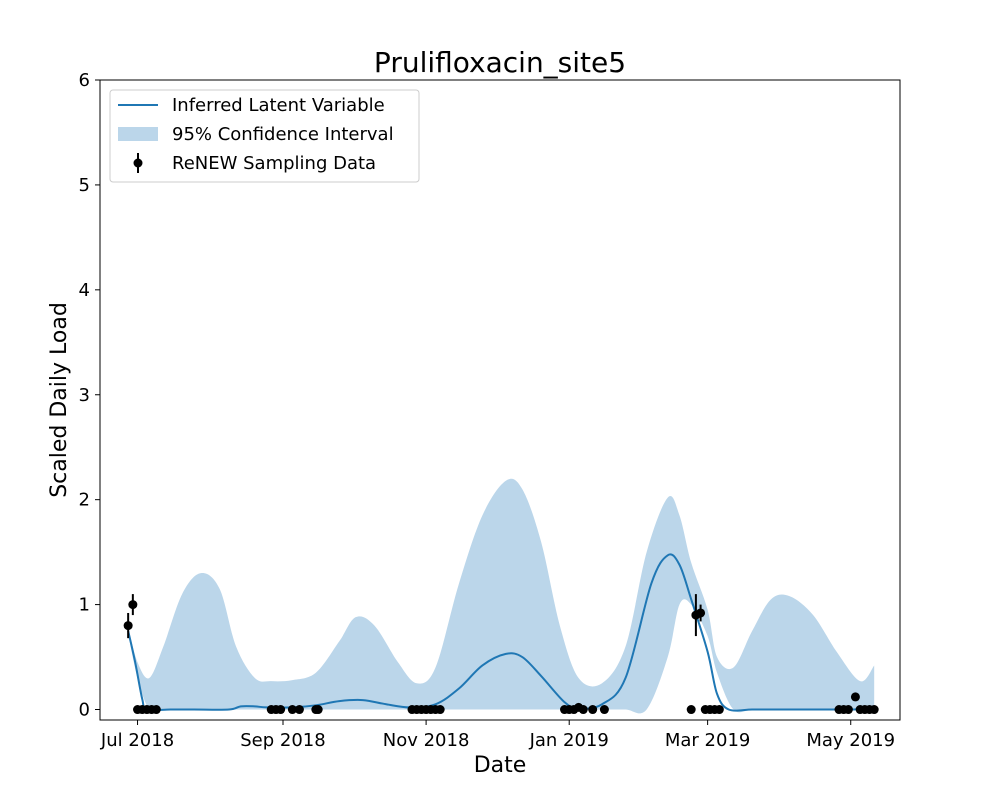 This screenshot has width=1000, height=800. I want to click on y-tick-label: 6, so click(84, 80).